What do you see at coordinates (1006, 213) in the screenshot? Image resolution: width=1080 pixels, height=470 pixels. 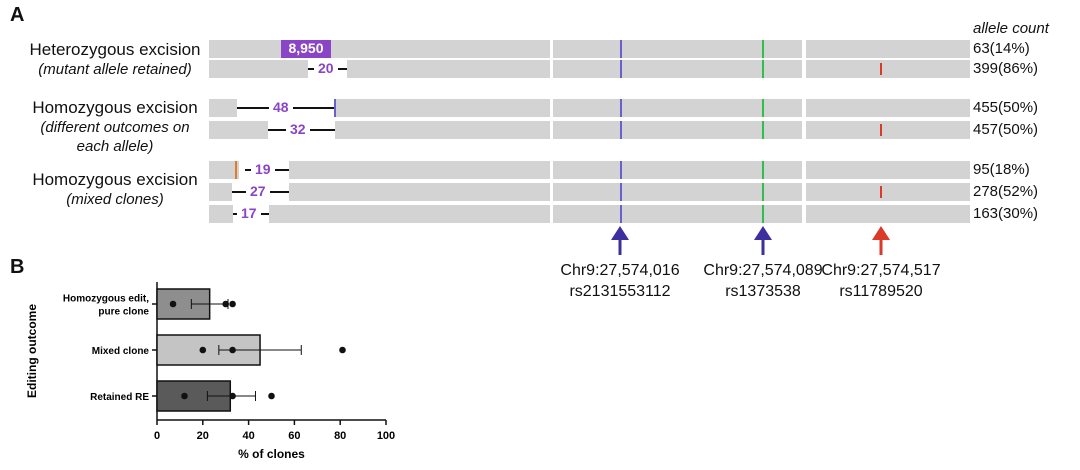 I see `allele-count: 163(30%)` at bounding box center [1006, 213].